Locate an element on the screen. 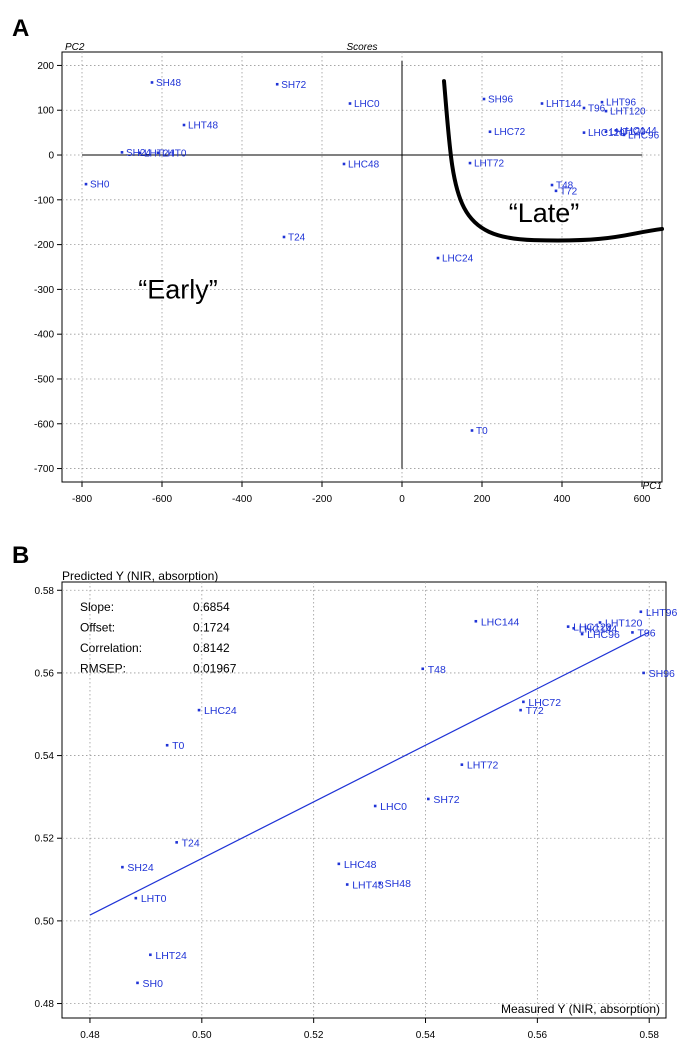 This screenshot has width=686, height=1055. point-sh96 is located at coordinates (643, 673).